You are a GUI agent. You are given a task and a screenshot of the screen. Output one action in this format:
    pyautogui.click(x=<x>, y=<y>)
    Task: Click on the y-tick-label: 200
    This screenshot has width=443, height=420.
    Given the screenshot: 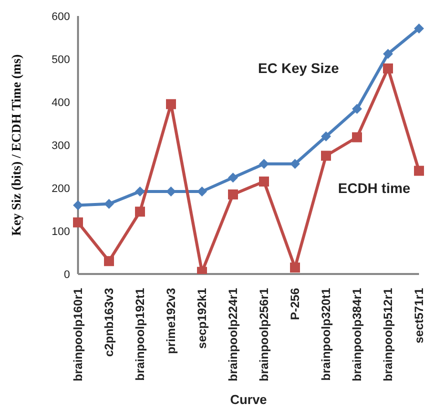 What is the action you would take?
    pyautogui.click(x=61, y=188)
    